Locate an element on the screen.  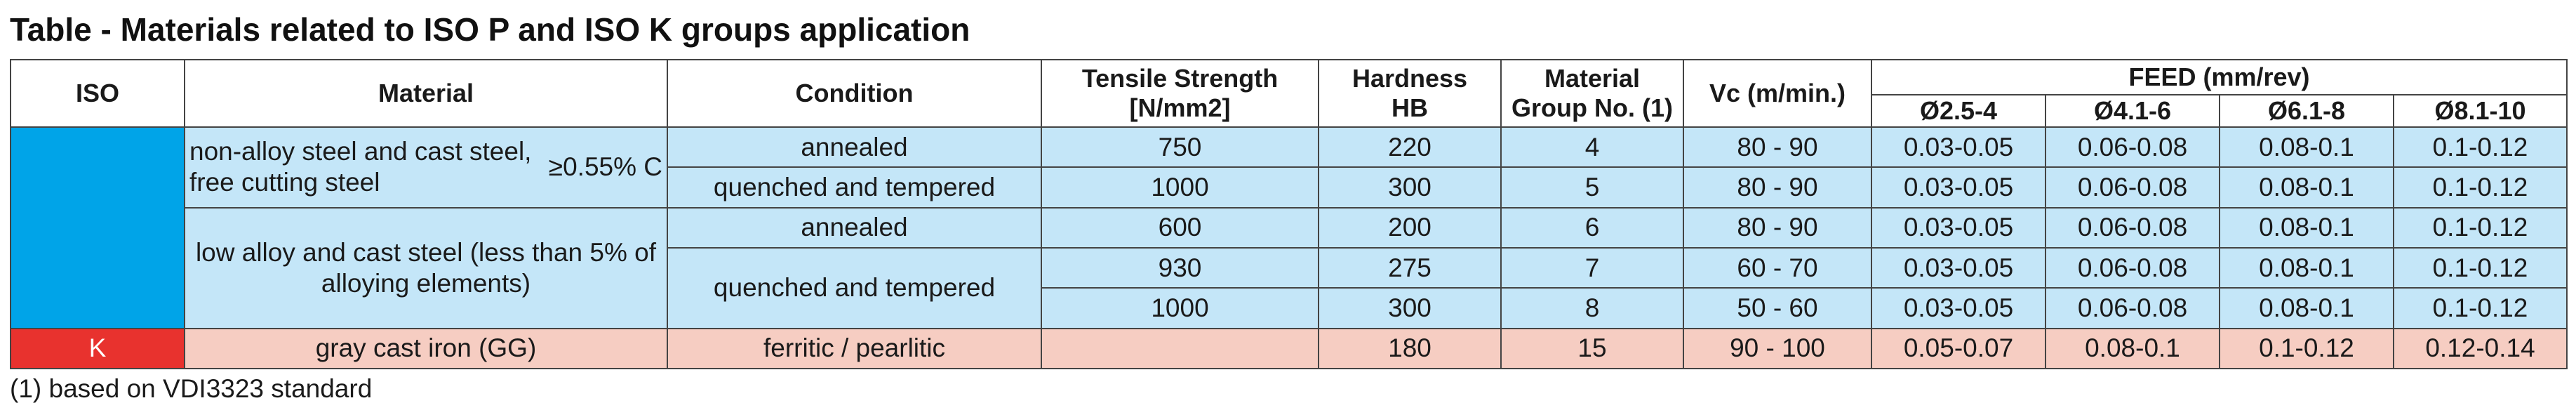
group-cell: 7 is located at coordinates (1592, 267).